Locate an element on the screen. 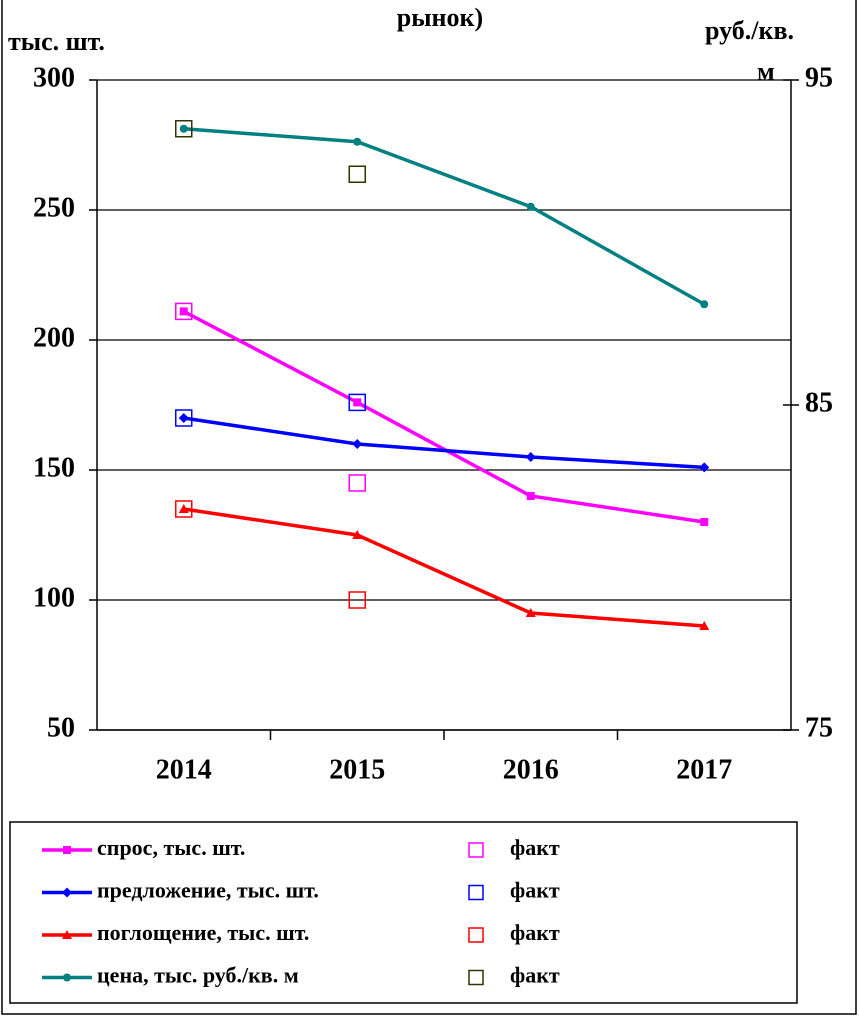 This screenshot has width=859, height=1016. y-axis-label: тыс. шт. is located at coordinates (56, 41).